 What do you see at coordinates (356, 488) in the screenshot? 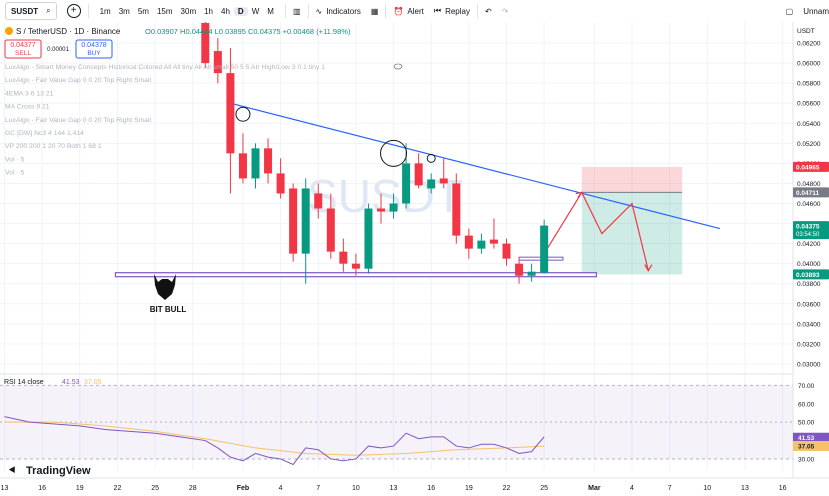
I see `time-tick: 10` at bounding box center [356, 488].